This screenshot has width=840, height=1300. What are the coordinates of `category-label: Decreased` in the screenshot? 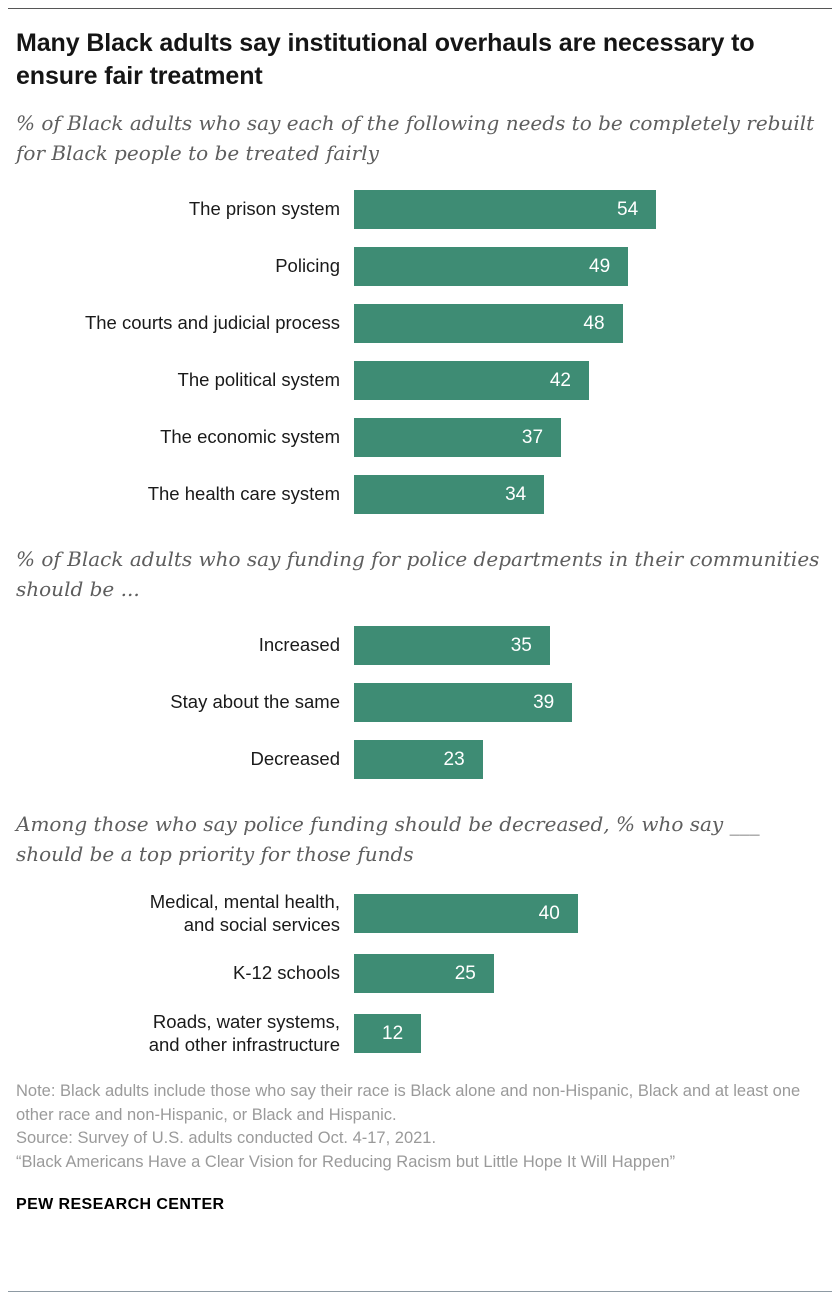 It's located at (295, 759).